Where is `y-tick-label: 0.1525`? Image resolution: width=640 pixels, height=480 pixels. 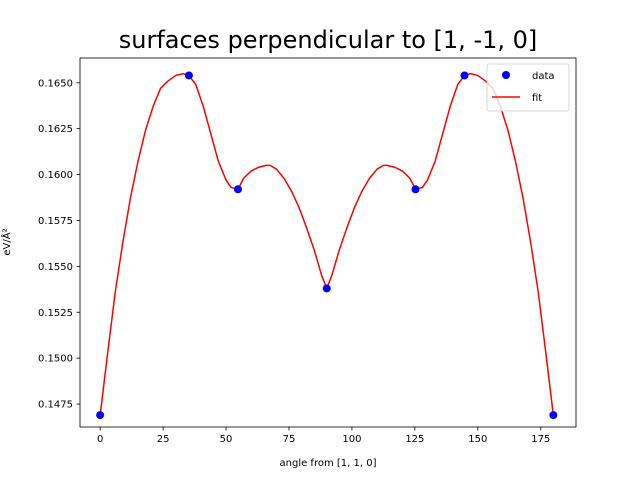 y-tick-label: 0.1525 is located at coordinates (55, 313).